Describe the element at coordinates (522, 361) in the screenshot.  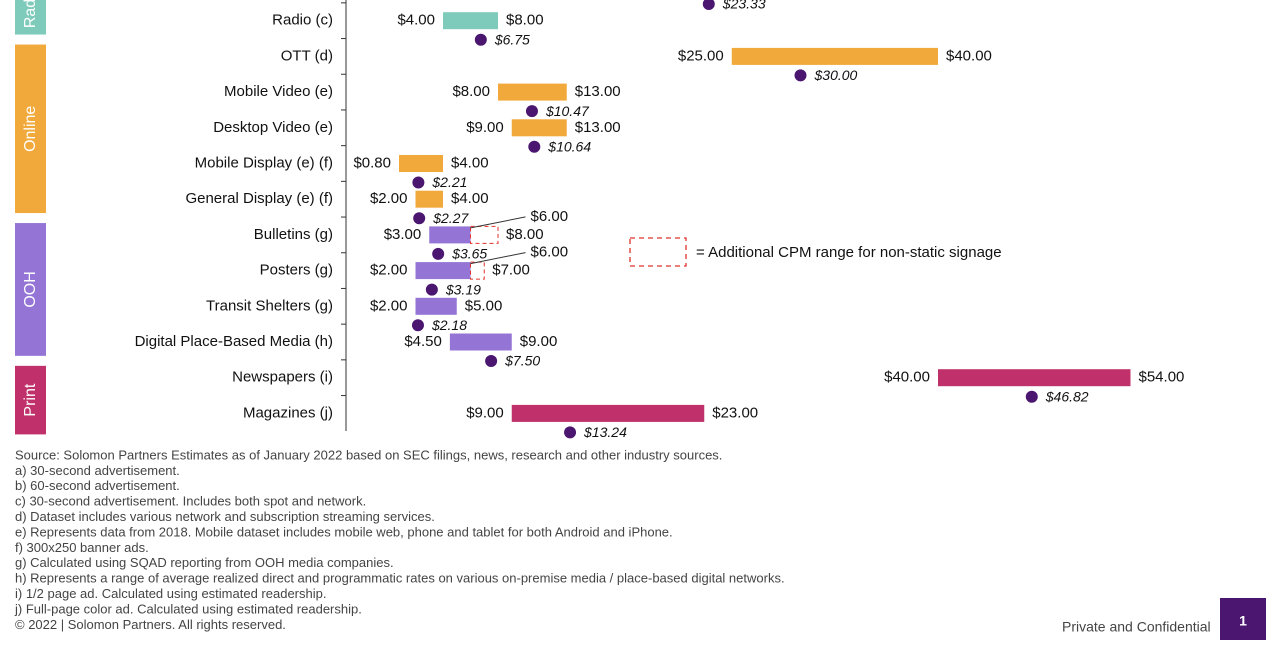
I see `average-label: $7.50` at that location.